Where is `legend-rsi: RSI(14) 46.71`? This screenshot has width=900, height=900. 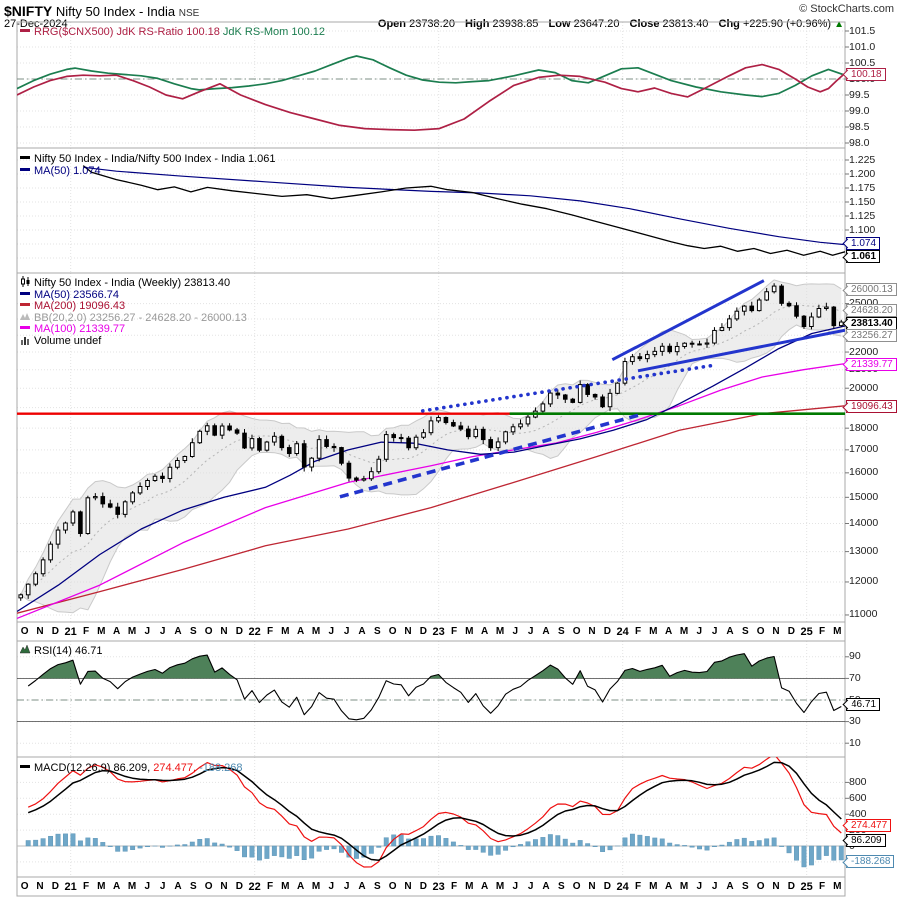 legend-rsi: RSI(14) 46.71 is located at coordinates (61, 651).